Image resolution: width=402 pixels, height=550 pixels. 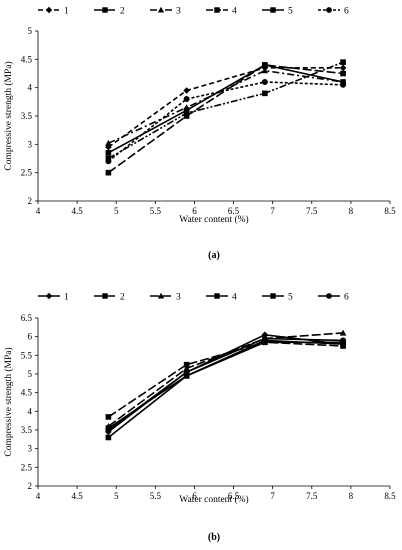 I want to click on y-axis-label: Compressive strength (MPa), so click(x=8, y=115).